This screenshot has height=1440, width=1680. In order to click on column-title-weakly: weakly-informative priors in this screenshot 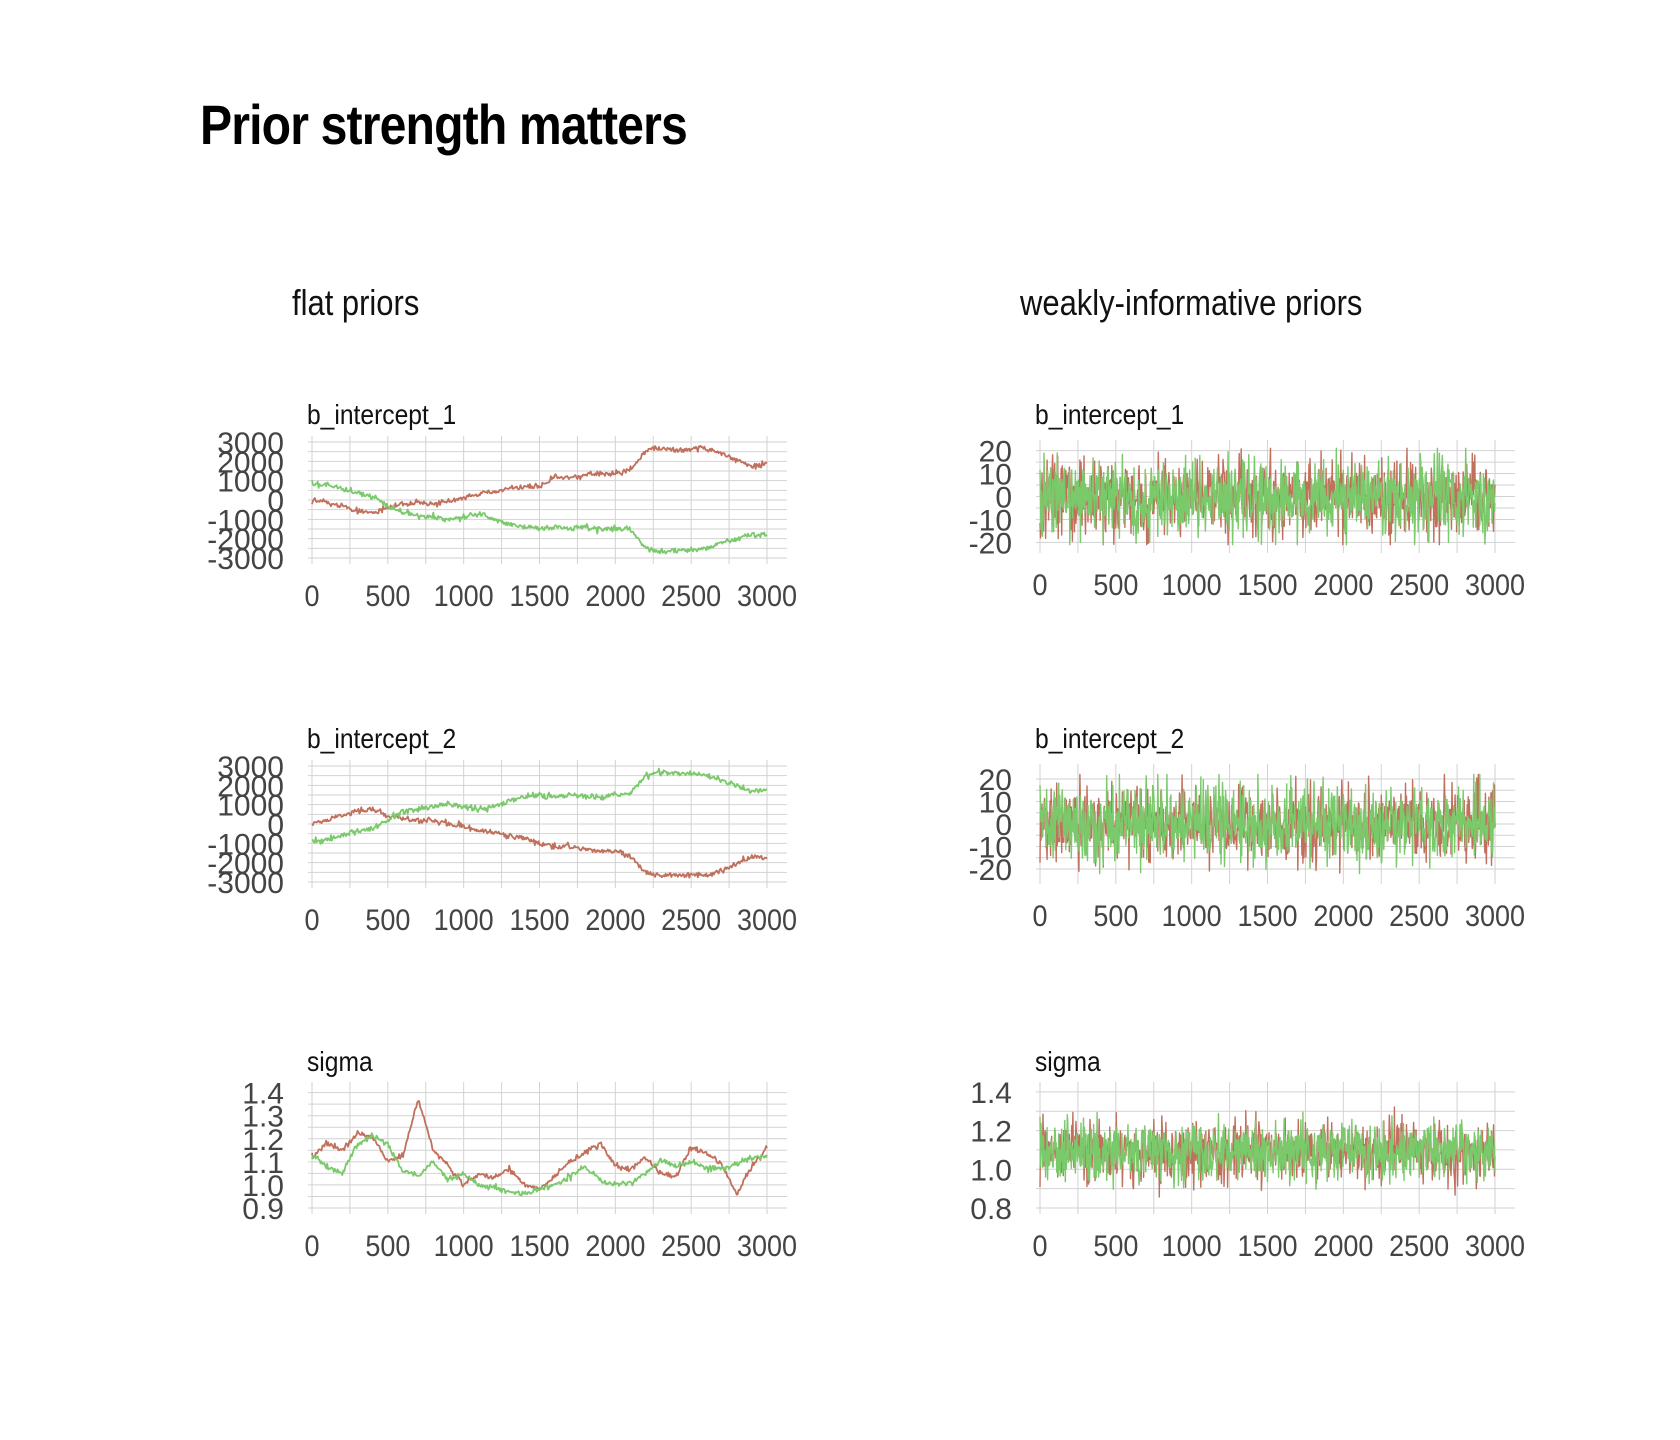, I will do `click(1191, 302)`.